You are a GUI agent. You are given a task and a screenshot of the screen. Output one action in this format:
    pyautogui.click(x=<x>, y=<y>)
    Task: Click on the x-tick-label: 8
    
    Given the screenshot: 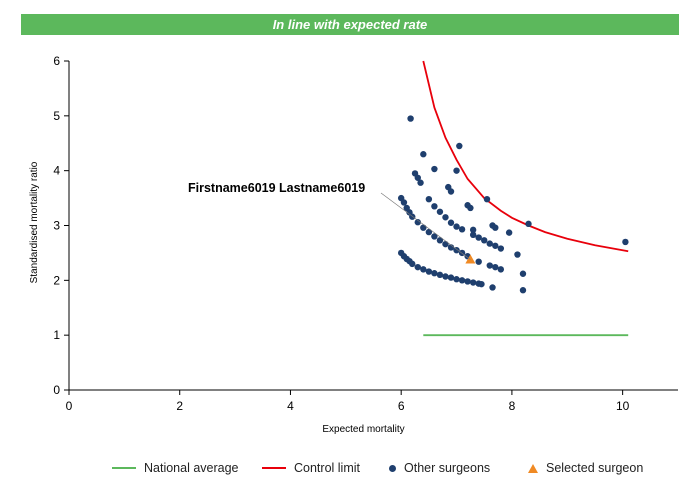 What is the action you would take?
    pyautogui.click(x=512, y=406)
    